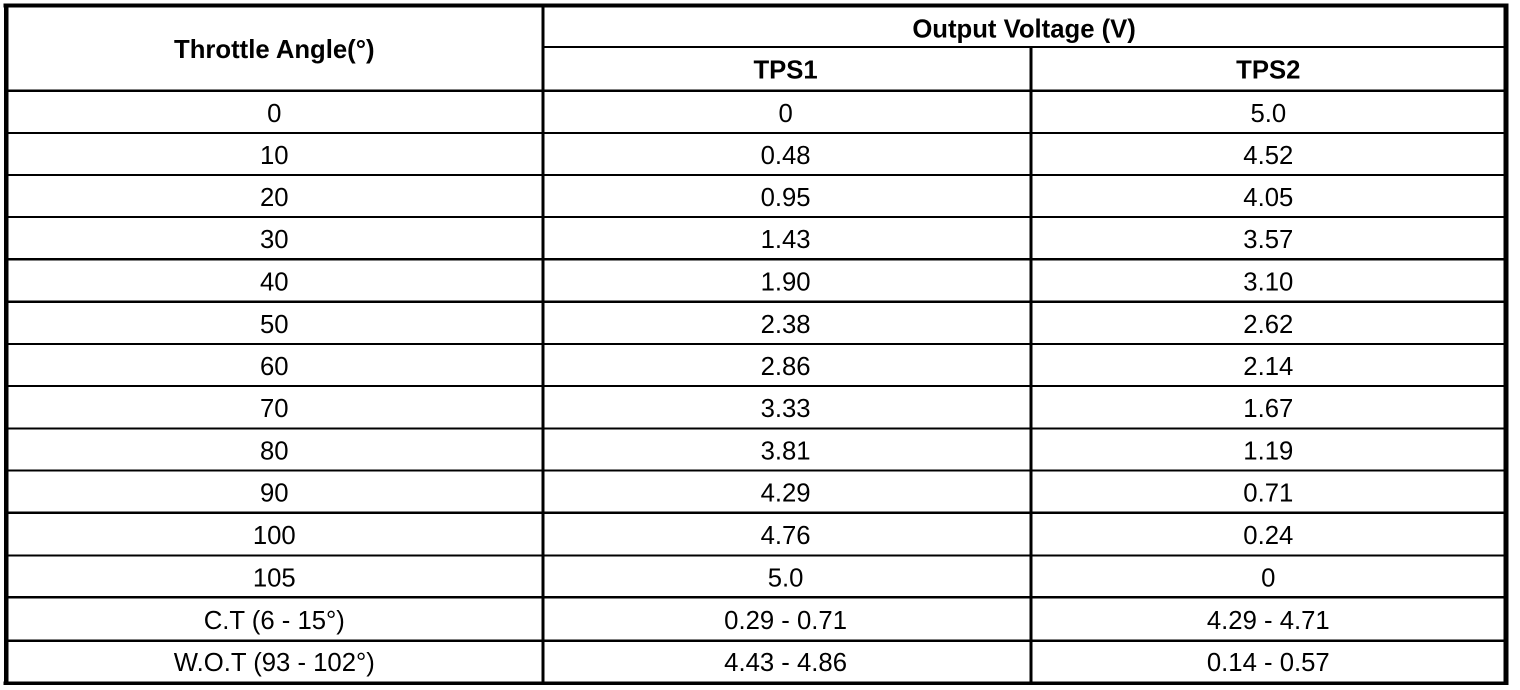 The width and height of the screenshot is (1520, 690). I want to click on svg-text: Throttle Angle(°), so click(274, 50).